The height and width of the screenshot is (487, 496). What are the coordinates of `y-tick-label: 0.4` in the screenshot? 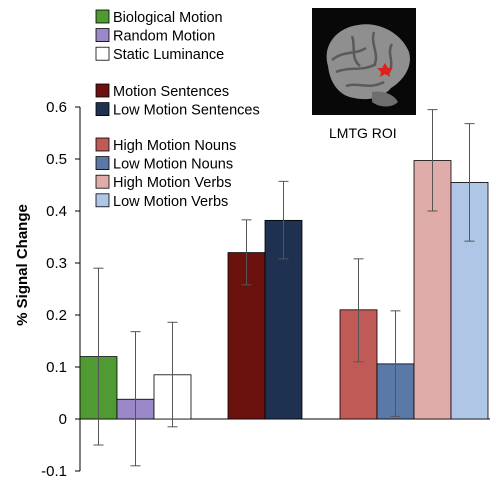 It's located at (56, 211).